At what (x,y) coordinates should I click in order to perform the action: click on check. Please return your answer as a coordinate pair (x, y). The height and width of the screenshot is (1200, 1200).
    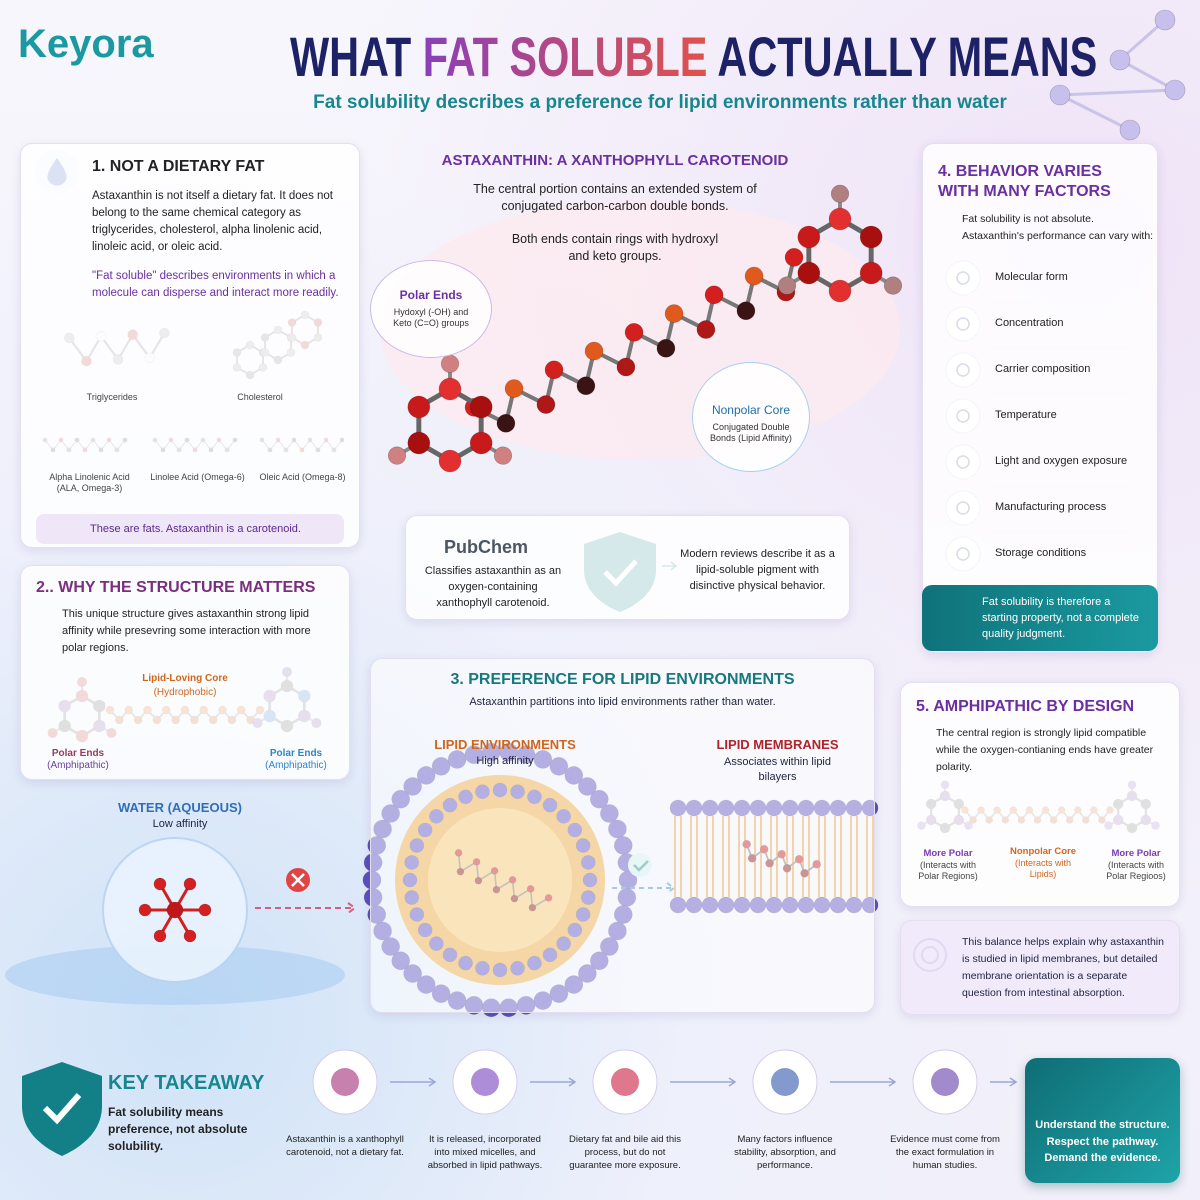
    Looking at the image, I should click on (62, 1109).